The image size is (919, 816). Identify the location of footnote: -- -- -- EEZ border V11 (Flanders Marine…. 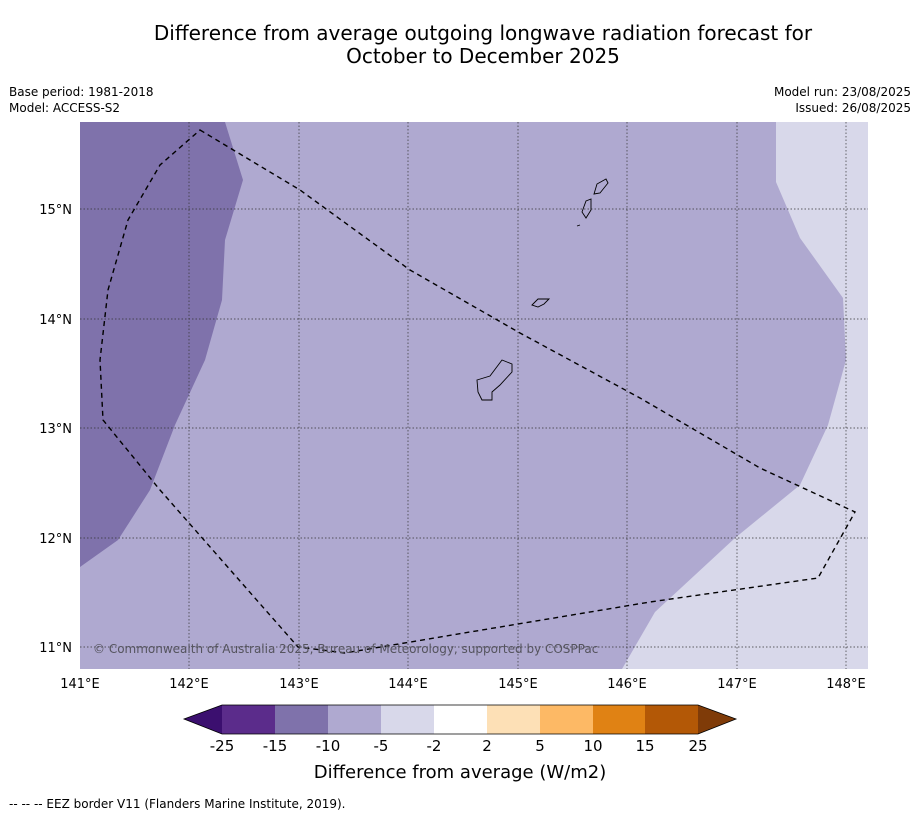
(177, 804).